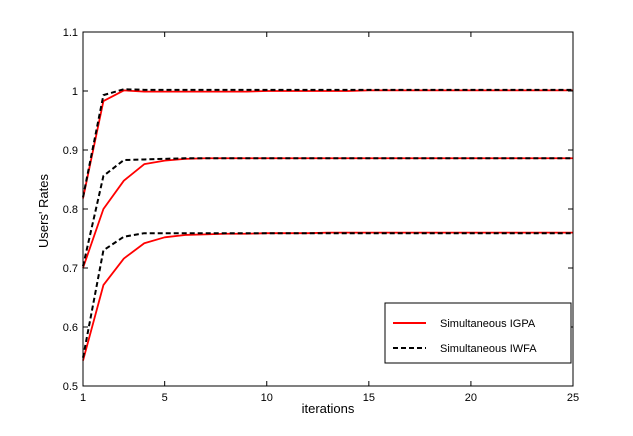 Image resolution: width=633 pixels, height=436 pixels. What do you see at coordinates (75, 92) in the screenshot?
I see `y-tick-label: 1` at bounding box center [75, 92].